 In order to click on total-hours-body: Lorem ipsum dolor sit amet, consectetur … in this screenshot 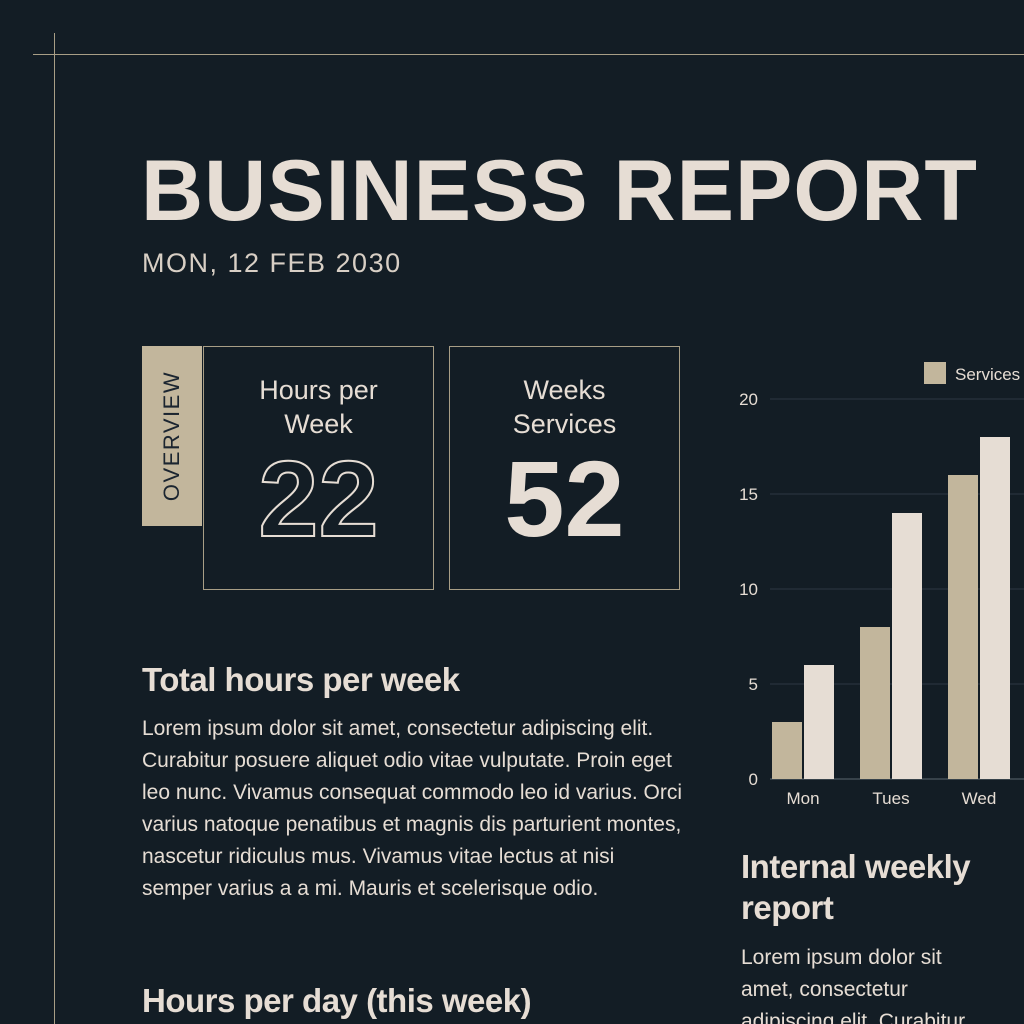, I will do `click(412, 808)`.